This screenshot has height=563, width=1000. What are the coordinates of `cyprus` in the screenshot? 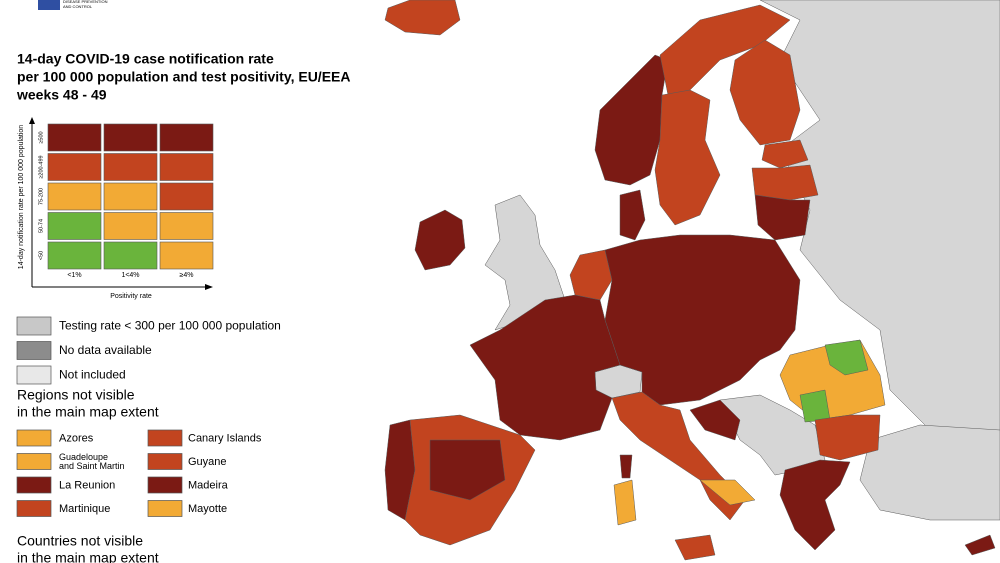 It's located at (980, 545).